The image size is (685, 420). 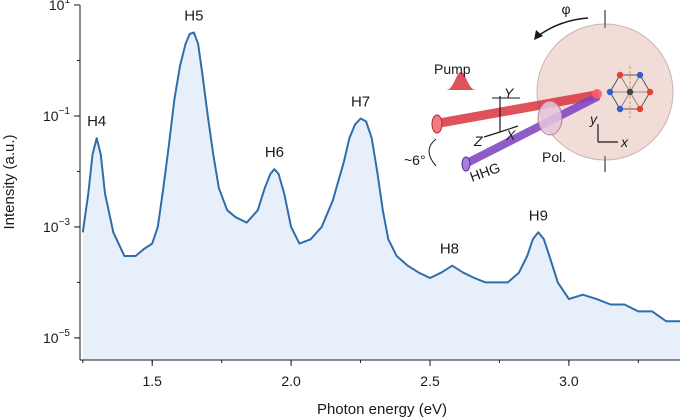 I want to click on y-tick-label: 10⁻¹, so click(x=56, y=115).